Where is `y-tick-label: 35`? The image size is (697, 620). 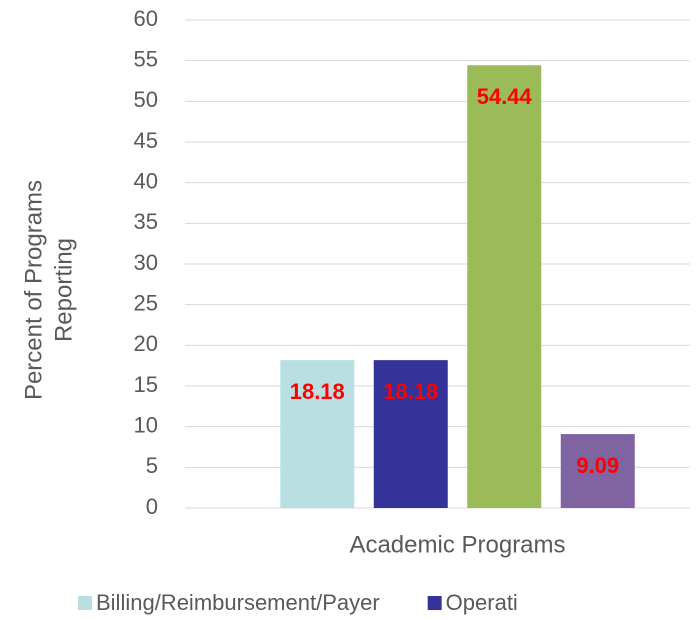
y-tick-label: 35 is located at coordinates (146, 221).